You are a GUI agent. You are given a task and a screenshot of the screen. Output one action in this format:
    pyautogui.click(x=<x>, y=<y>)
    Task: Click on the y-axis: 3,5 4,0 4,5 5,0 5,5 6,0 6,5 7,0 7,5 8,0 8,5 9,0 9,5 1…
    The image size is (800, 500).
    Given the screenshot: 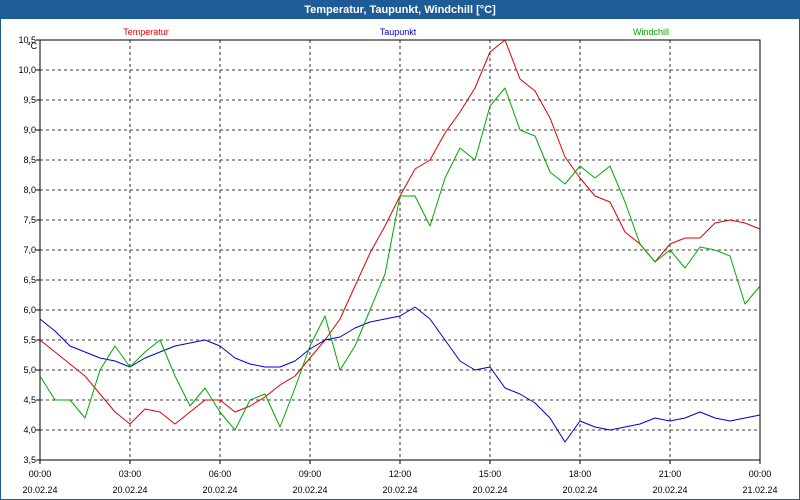 What is the action you would take?
    pyautogui.click(x=29, y=250)
    